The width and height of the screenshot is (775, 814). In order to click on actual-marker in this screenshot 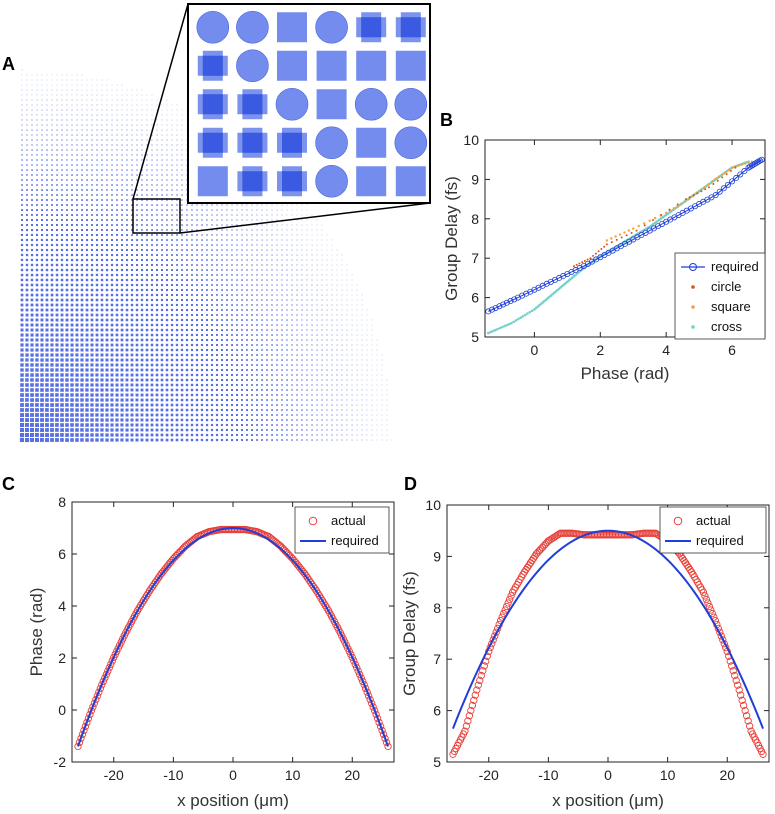, I will do `click(352, 657)`.